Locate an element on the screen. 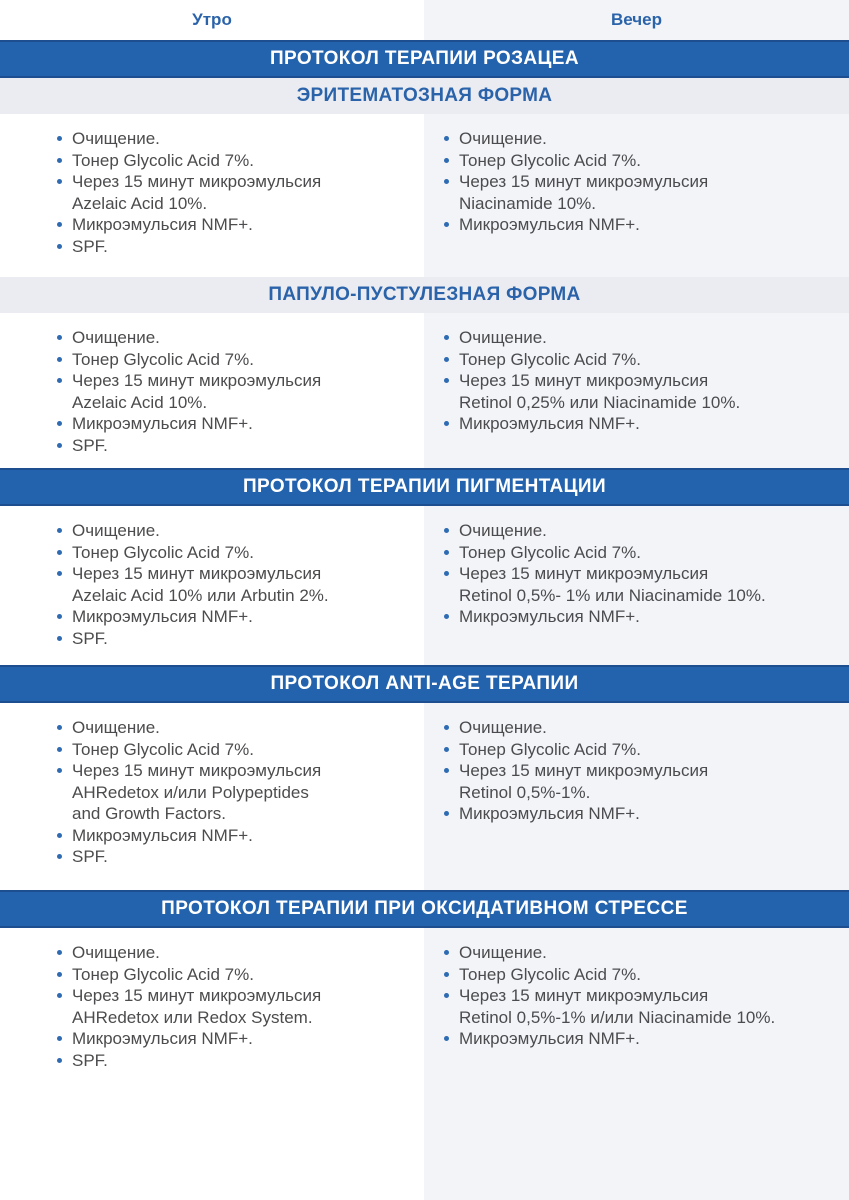 The height and width of the screenshot is (1200, 849). day-time-header-row: Утро Вечер is located at coordinates (424, 20).